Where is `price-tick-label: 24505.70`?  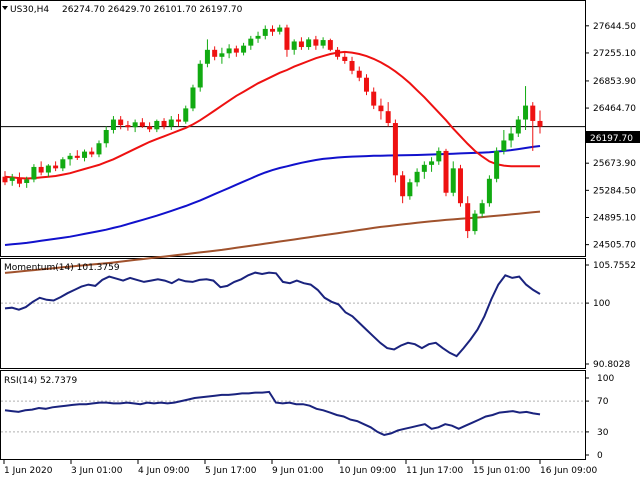 price-tick-label: 24505.70 is located at coordinates (614, 246).